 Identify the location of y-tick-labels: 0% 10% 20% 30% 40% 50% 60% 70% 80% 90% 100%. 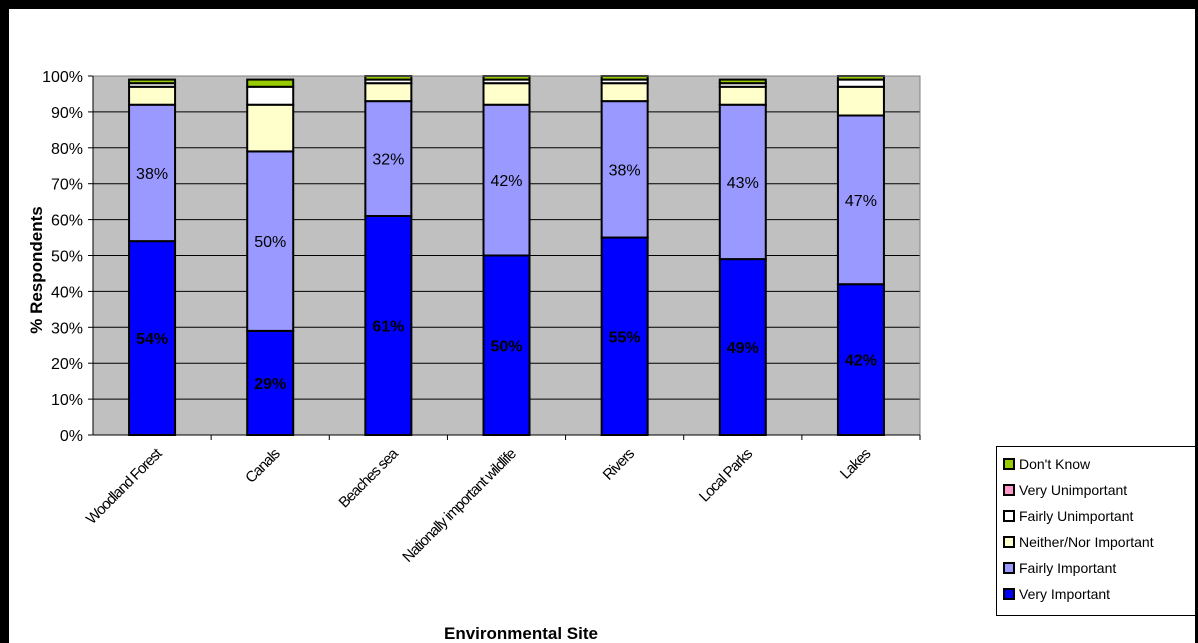
(62, 257).